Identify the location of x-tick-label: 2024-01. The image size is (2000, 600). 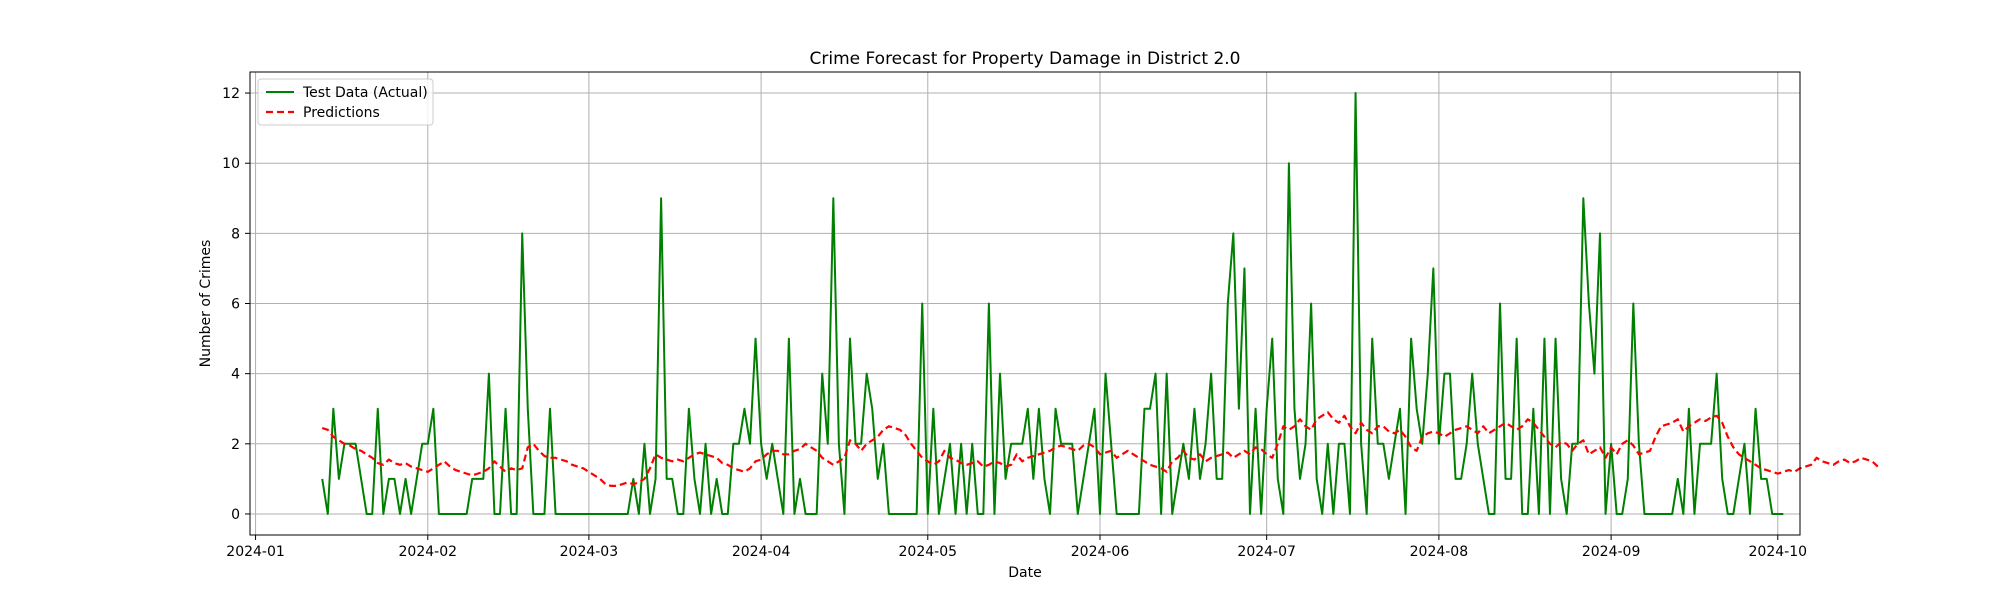
(255, 552).